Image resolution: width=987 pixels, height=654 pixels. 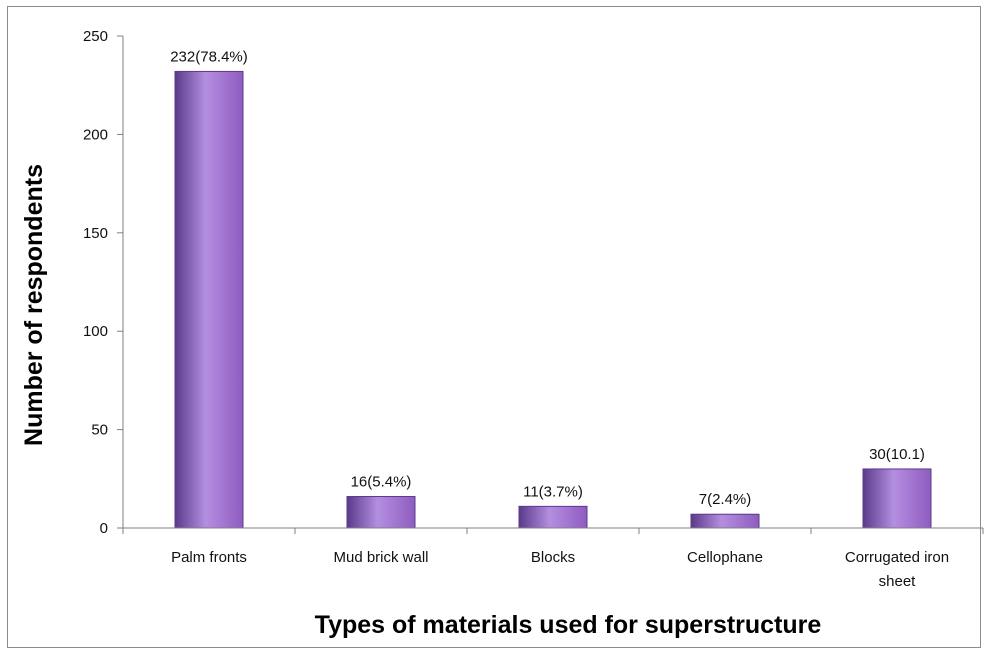 I want to click on y-tick-label: 200, so click(x=95, y=134).